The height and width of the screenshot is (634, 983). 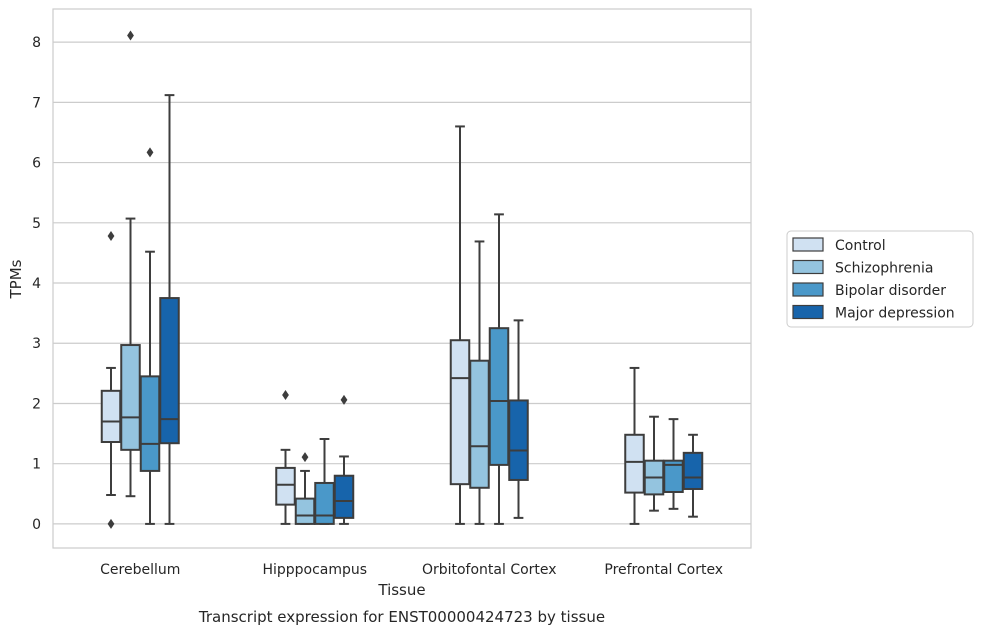 What do you see at coordinates (140, 570) in the screenshot?
I see `x-tick-label: Cerebellum` at bounding box center [140, 570].